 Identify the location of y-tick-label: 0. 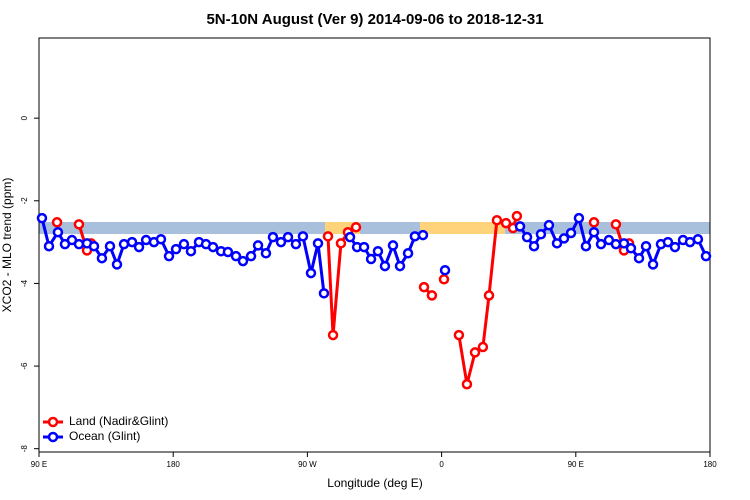
(24, 117).